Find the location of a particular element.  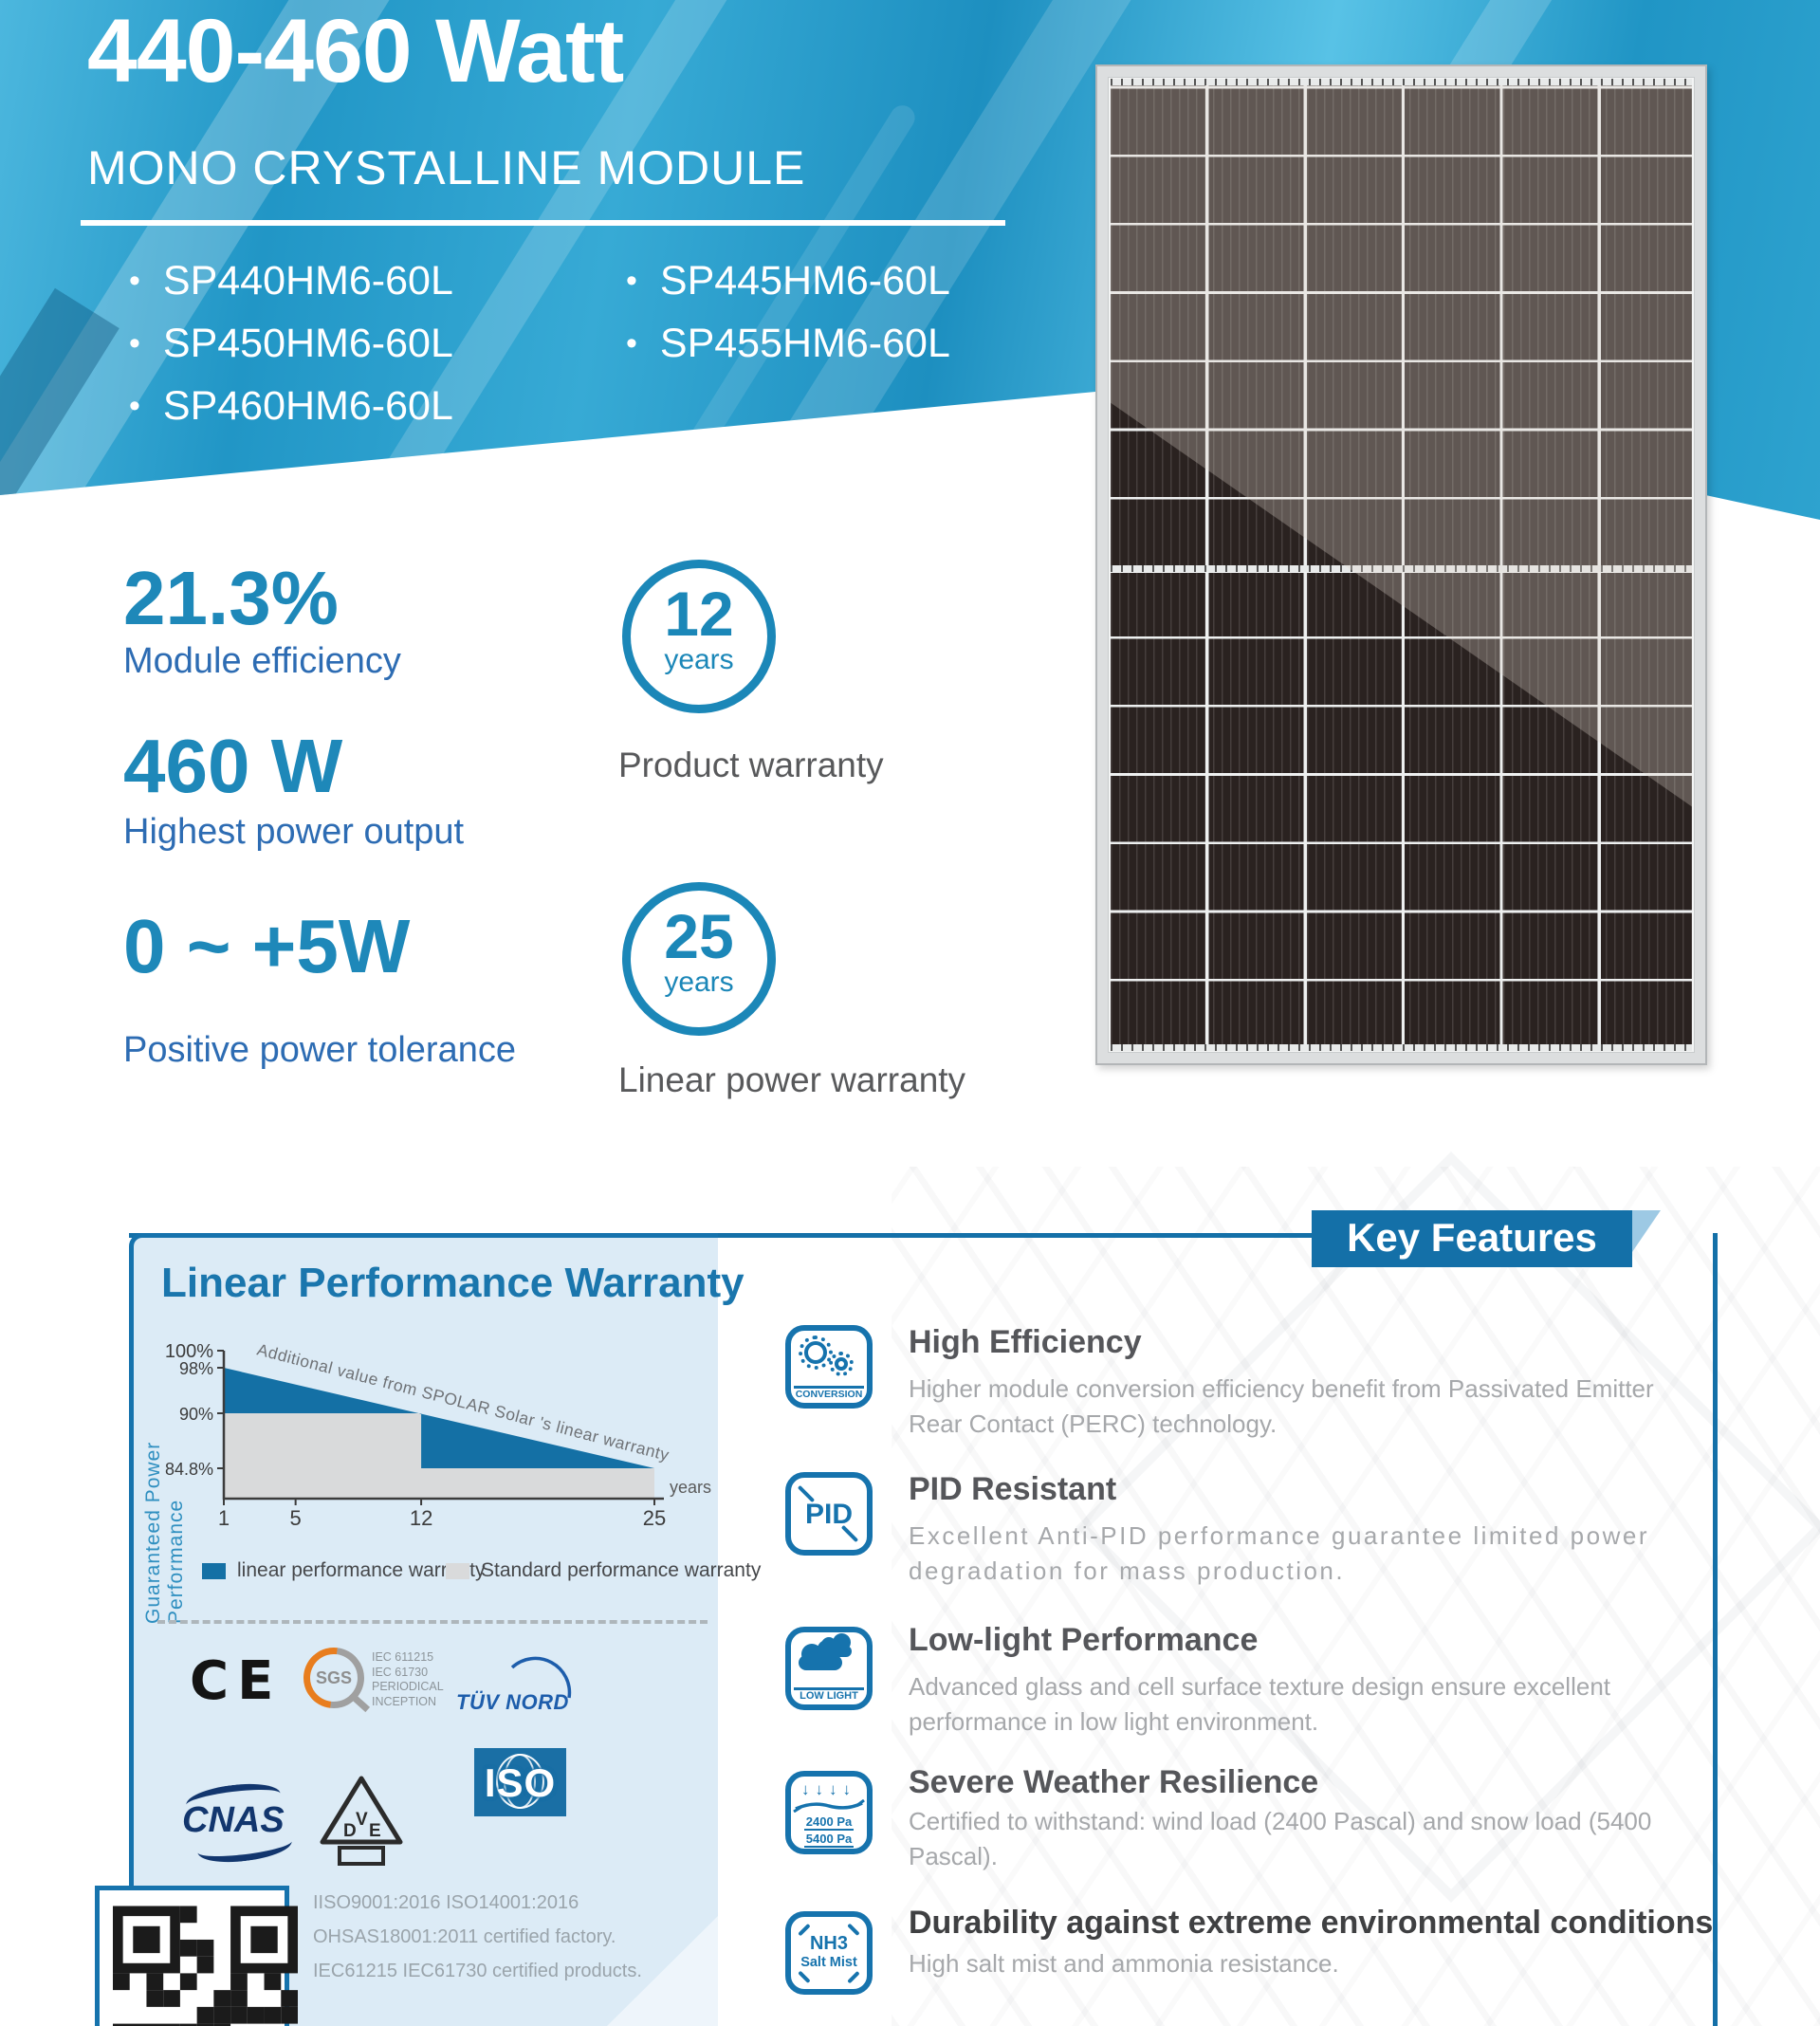

stat-value-efficiency: 21.3% is located at coordinates (231, 598).